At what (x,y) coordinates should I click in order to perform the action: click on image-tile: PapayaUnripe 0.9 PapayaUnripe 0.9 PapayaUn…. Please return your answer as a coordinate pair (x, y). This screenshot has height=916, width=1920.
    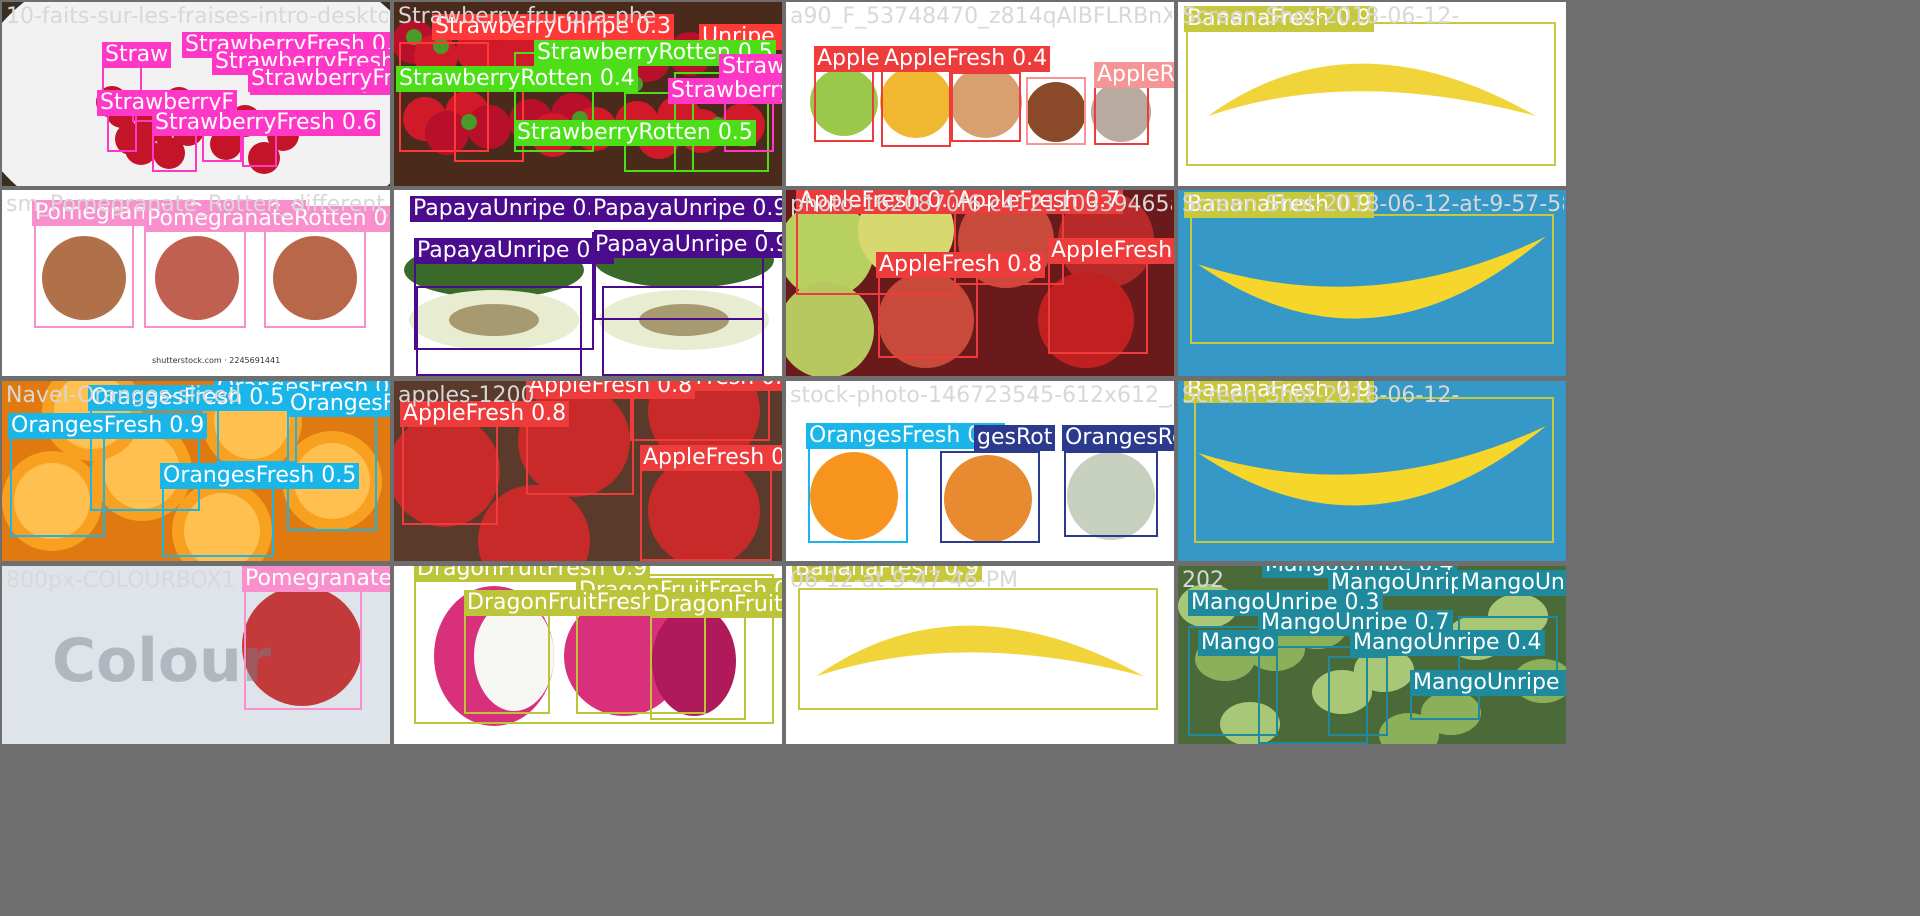
    Looking at the image, I should click on (588, 283).